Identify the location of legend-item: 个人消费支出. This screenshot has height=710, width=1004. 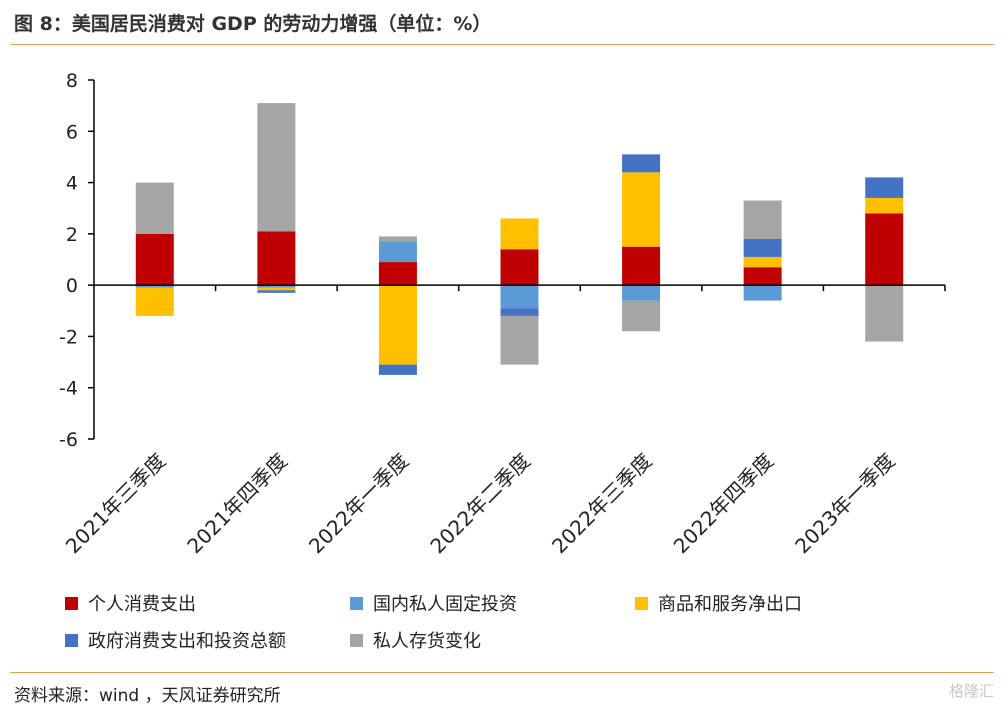
(130, 603).